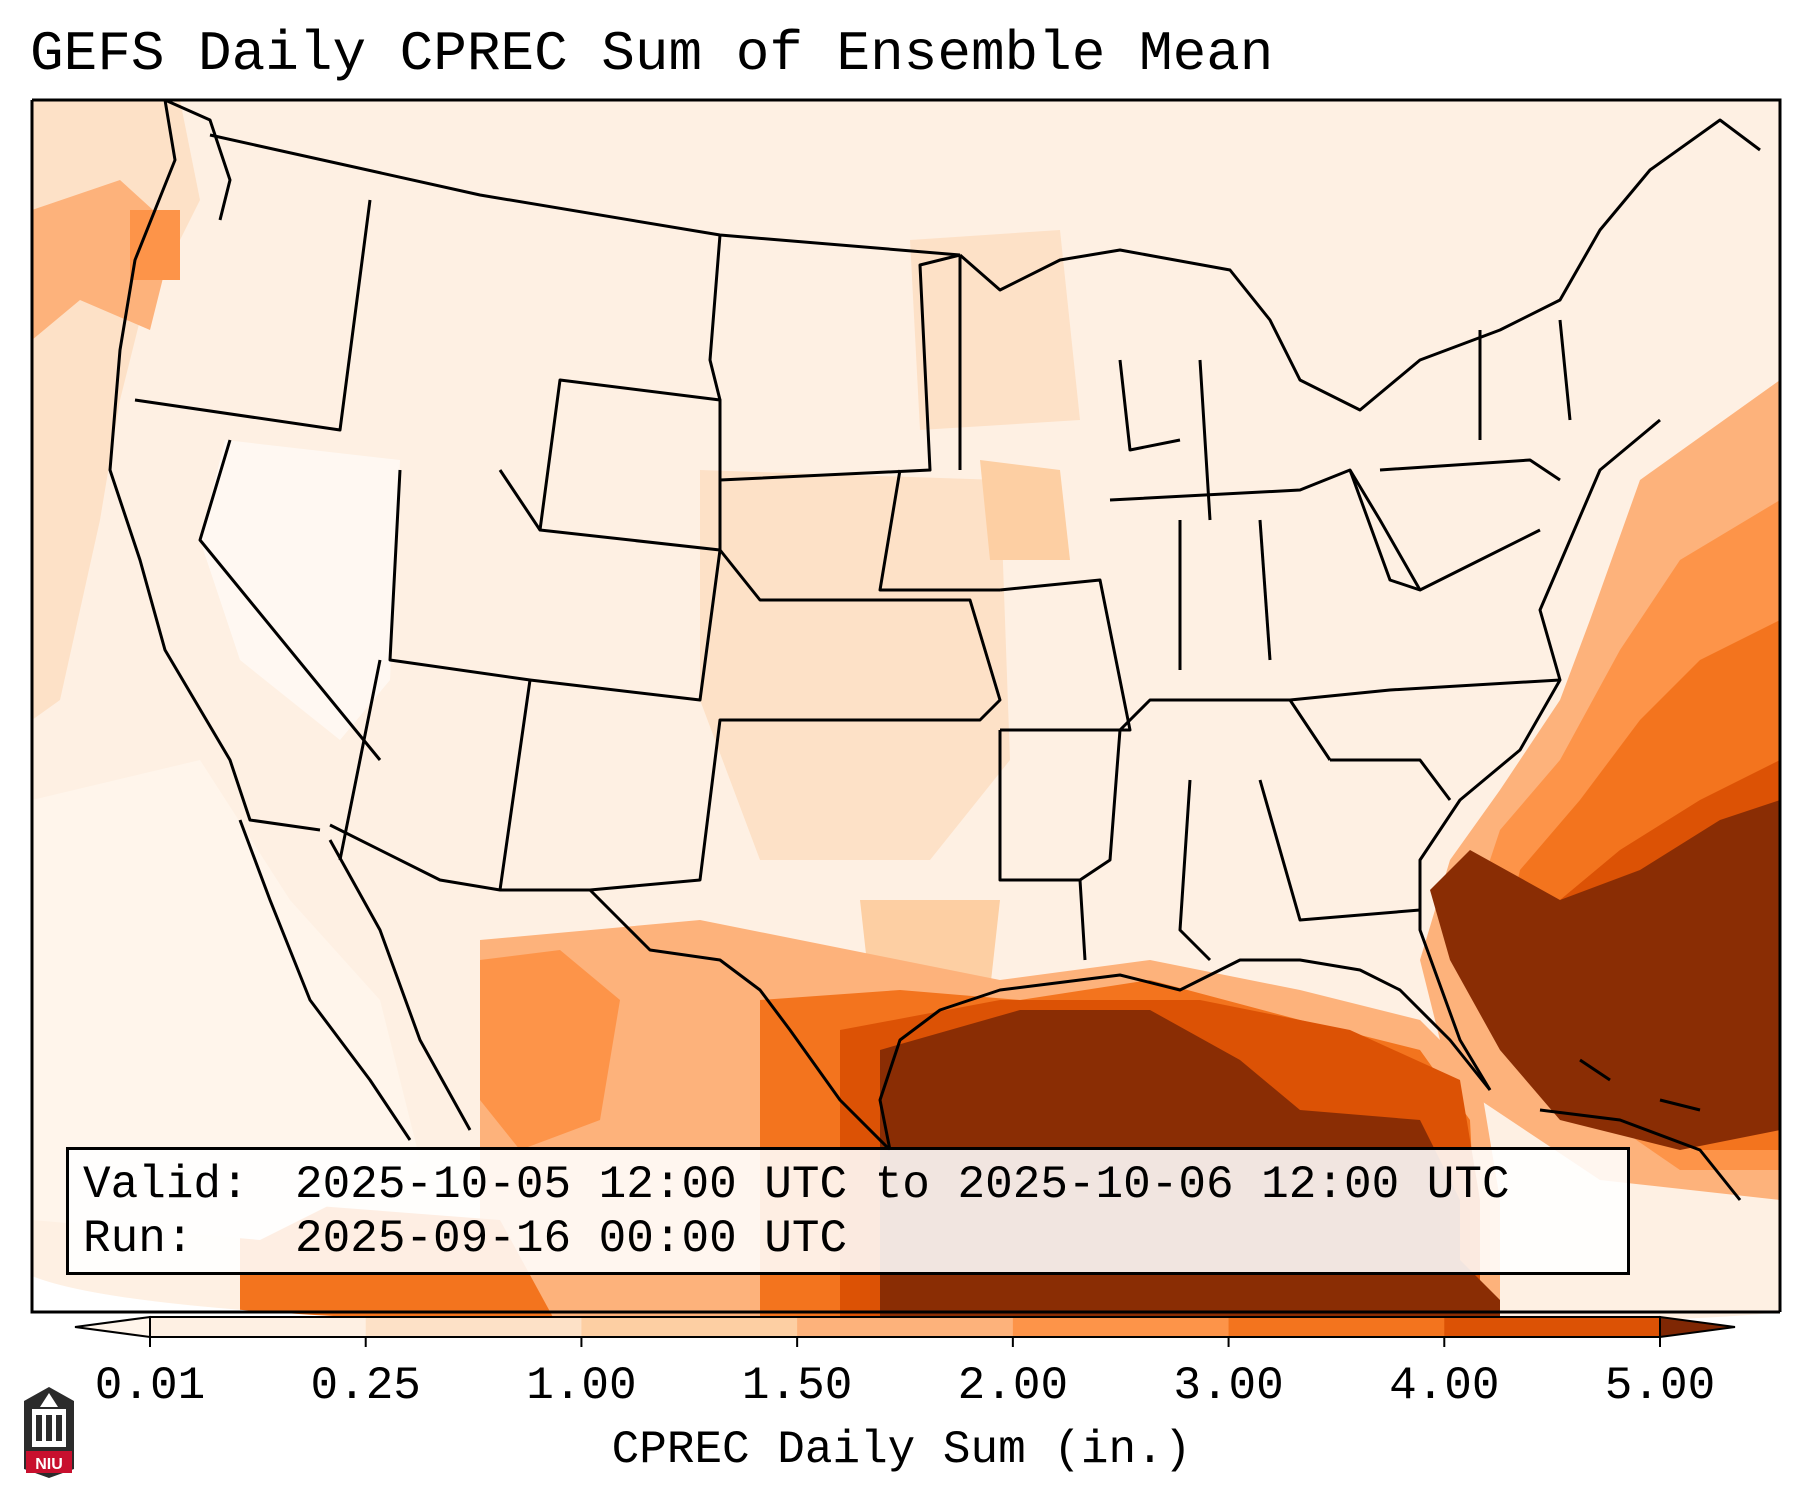  What do you see at coordinates (581, 1386) in the screenshot?
I see `colorbar-tick-label: 1.00` at bounding box center [581, 1386].